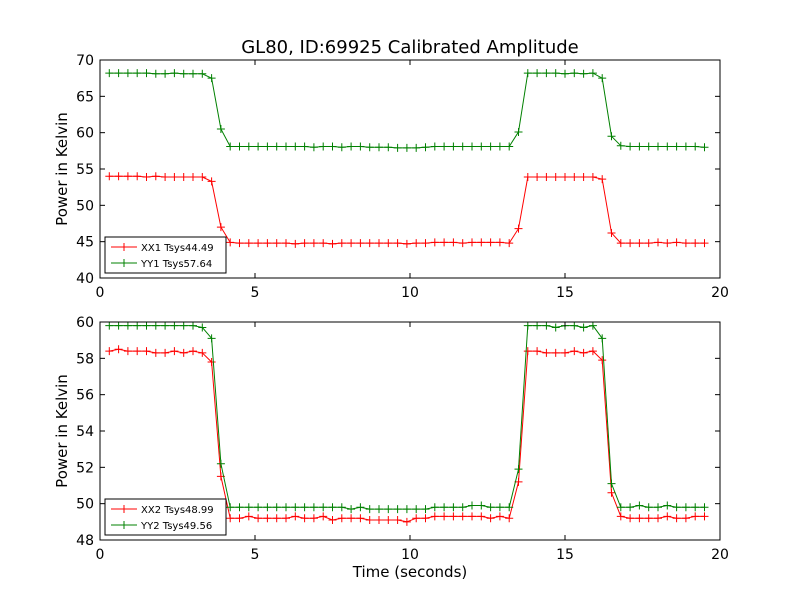 The height and width of the screenshot is (600, 800). What do you see at coordinates (410, 47) in the screenshot?
I see `chart-title: GL80, ID:69925 Calibrated Amplitude` at bounding box center [410, 47].